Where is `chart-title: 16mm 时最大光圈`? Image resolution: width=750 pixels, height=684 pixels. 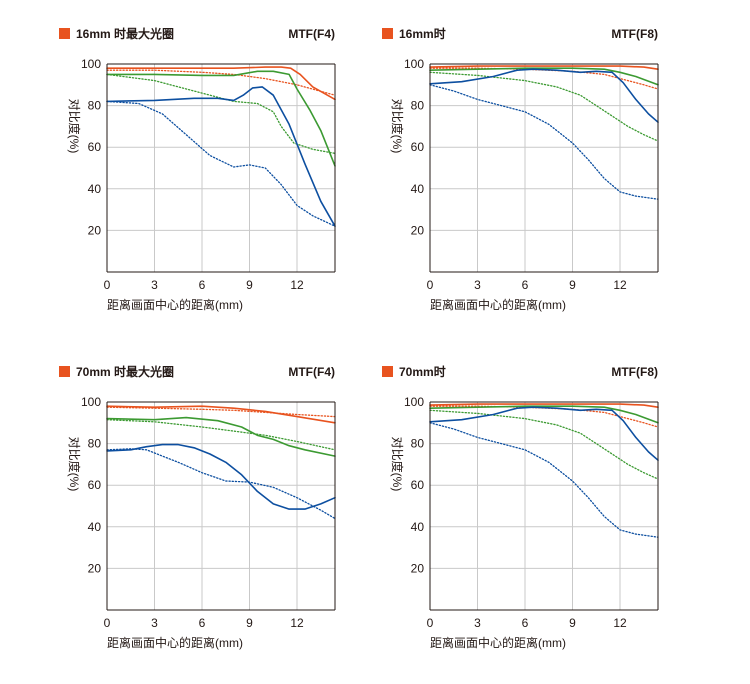
chart-title: 16mm 时最大光圈 is located at coordinates (125, 33).